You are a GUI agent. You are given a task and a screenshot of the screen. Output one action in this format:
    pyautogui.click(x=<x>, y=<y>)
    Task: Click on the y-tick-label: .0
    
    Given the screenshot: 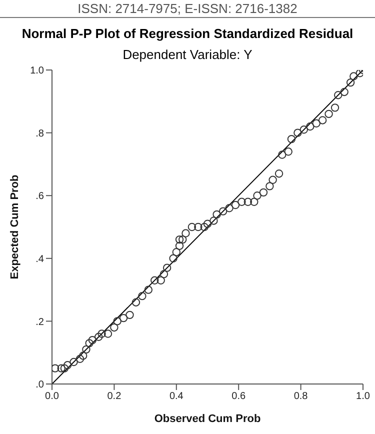 What is the action you would take?
    pyautogui.click(x=40, y=385)
    